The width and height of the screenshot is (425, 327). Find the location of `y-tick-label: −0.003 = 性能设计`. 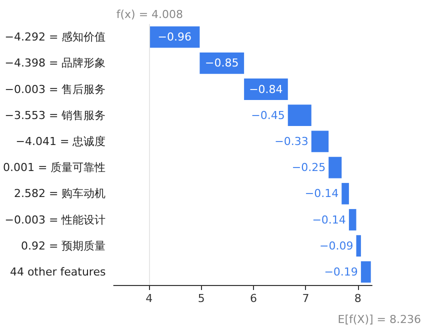

y-tick-label: −0.003 = 性能设计 is located at coordinates (55, 219).